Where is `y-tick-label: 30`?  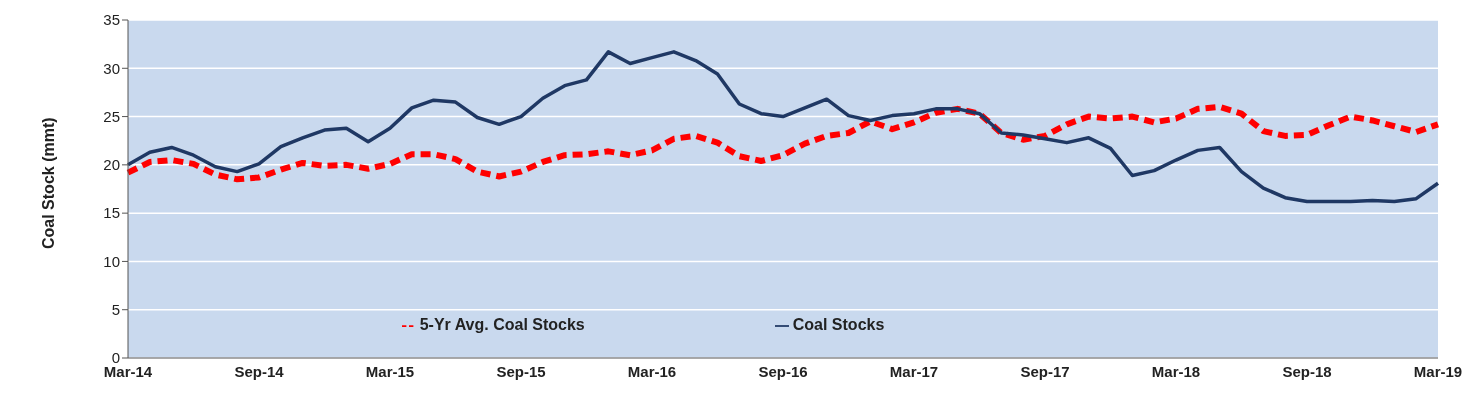
y-tick-label: 30 is located at coordinates (111, 68).